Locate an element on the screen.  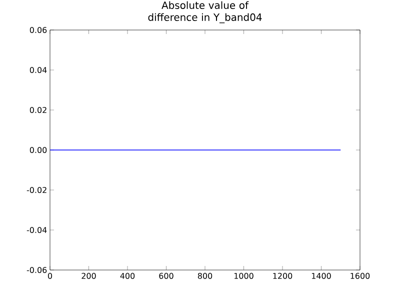
chart-title: Absolute value of difference in Y_band04 is located at coordinates (205, 12).